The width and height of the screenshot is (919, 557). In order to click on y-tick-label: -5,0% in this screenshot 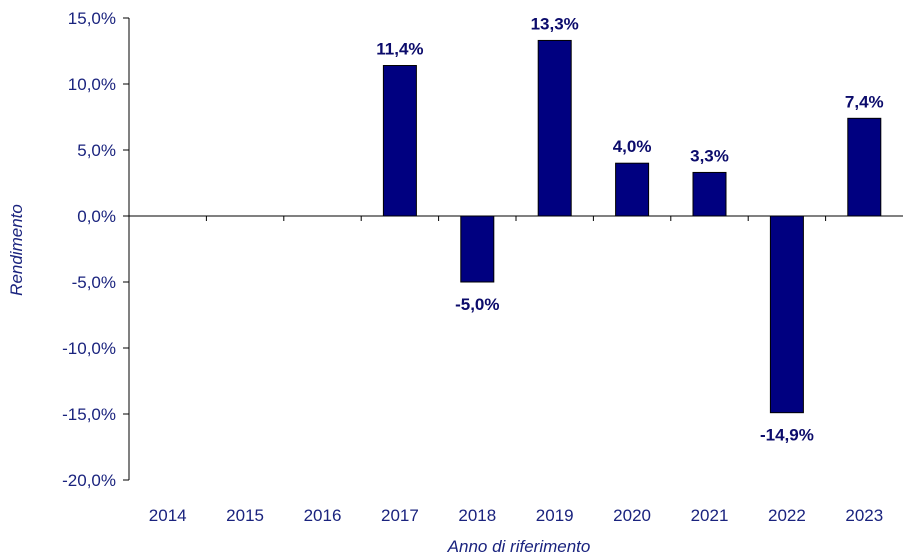, I will do `click(94, 282)`.